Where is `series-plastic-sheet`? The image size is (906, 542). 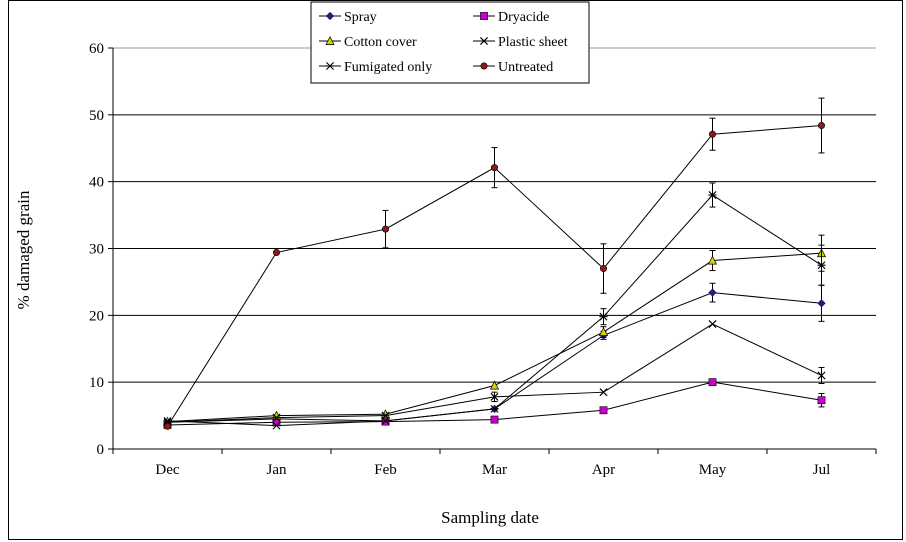
series-plastic-sheet is located at coordinates (494, 373).